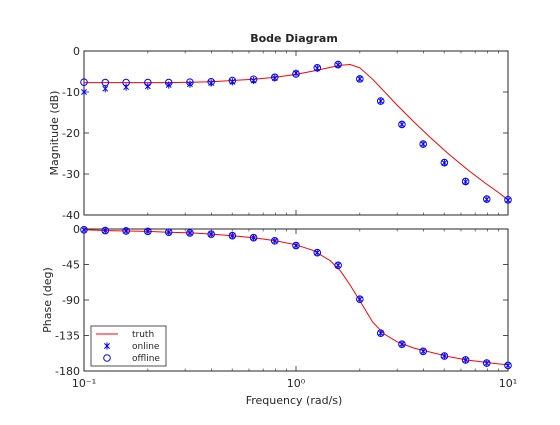 Image resolution: width=560 pixels, height=425 pixels. I want to click on frequency-tick-label: 10⁻¹, so click(84, 383).